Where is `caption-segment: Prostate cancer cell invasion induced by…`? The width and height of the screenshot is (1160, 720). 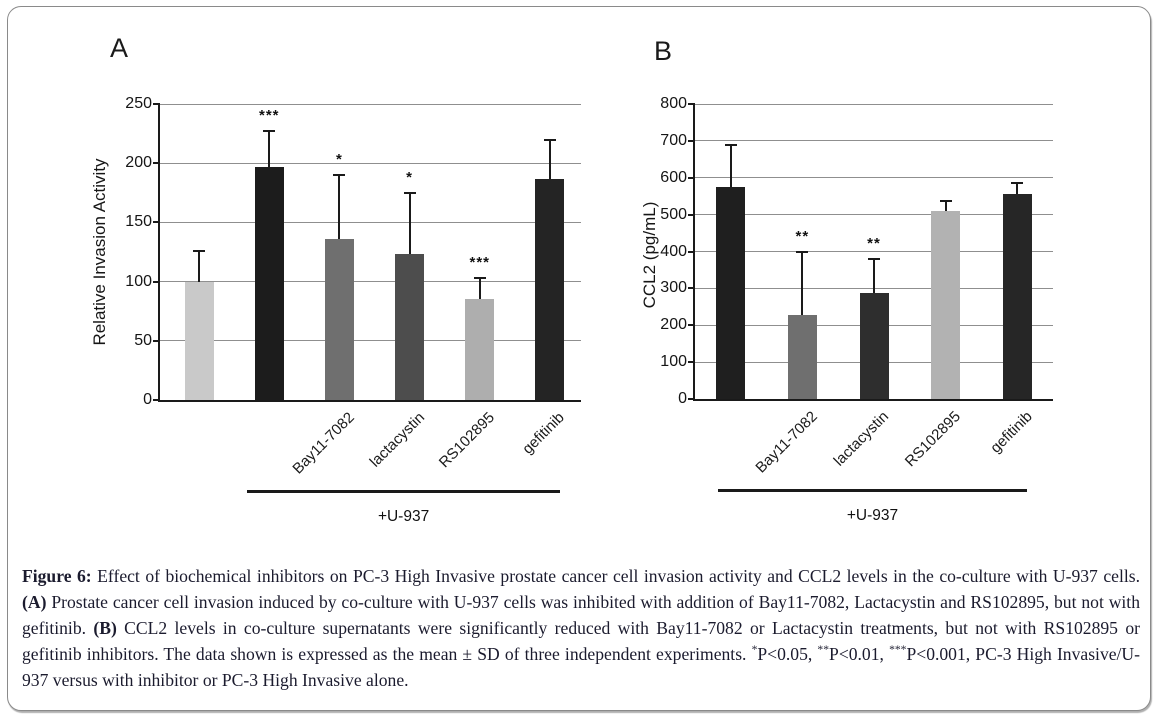
caption-segment: Prostate cancer cell invasion induced by… is located at coordinates (581, 615).